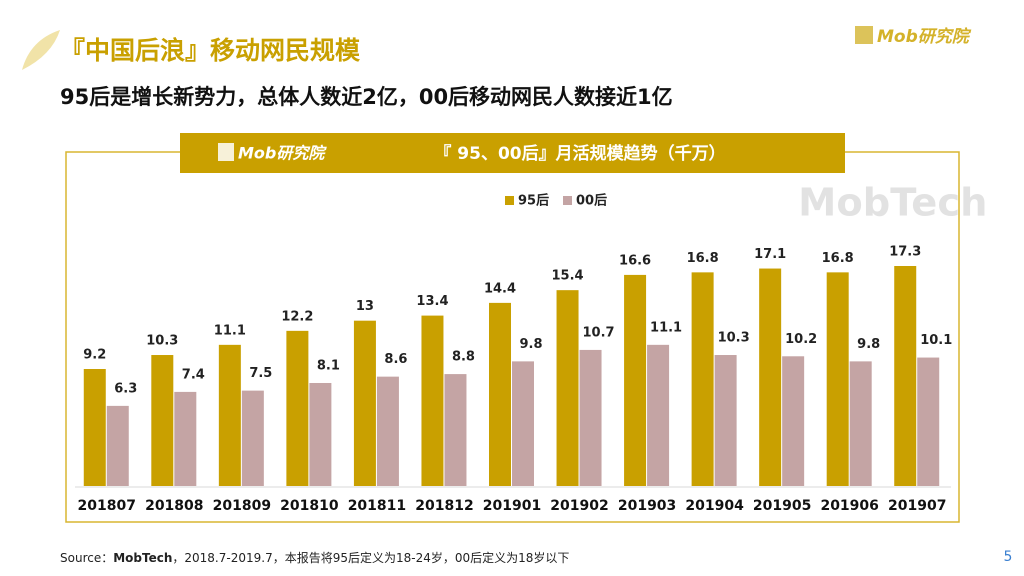 The image size is (1024, 576). I want to click on x-tick-label: 201811, so click(377, 506).